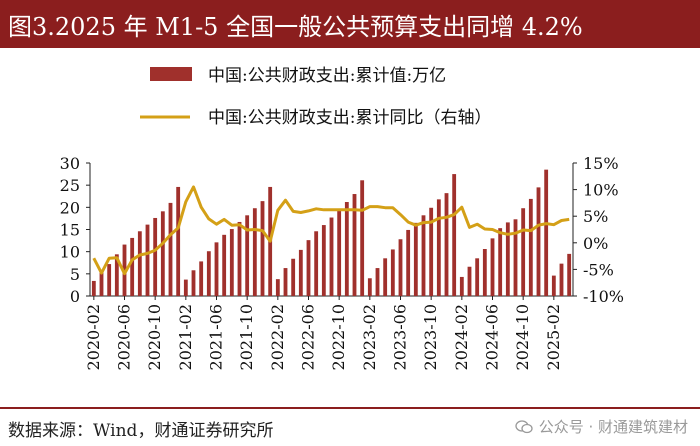 Image resolution: width=700 pixels, height=446 pixels. I want to click on watermark-text: 公众号 · 财通建筑建材, so click(613, 427).